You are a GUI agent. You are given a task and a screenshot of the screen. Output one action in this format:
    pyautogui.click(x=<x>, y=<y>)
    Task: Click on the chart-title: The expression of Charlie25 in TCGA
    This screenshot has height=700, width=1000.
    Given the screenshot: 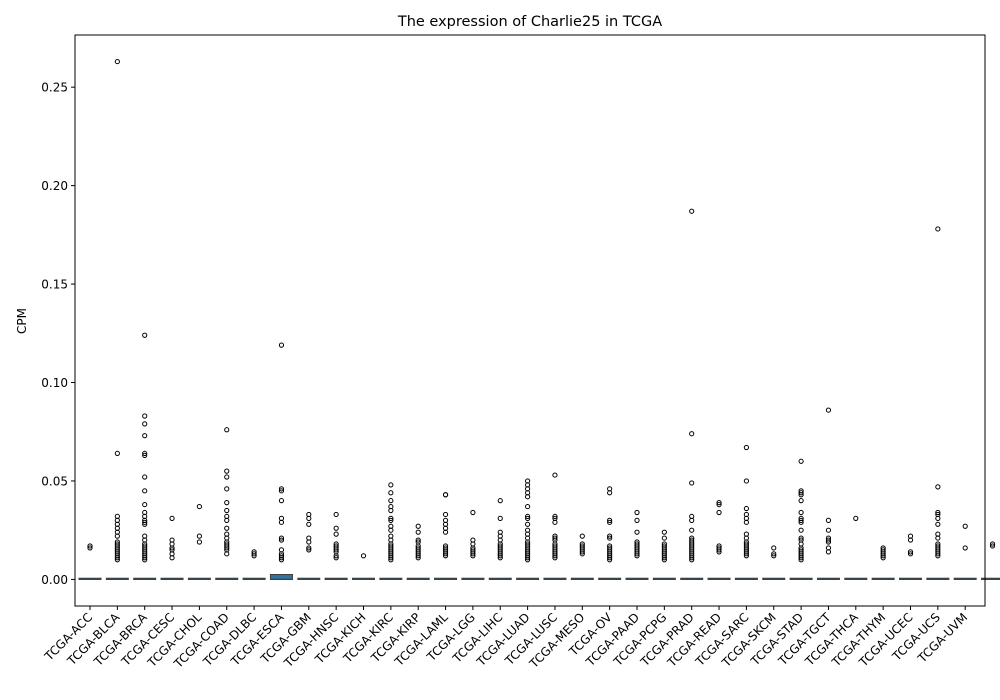 What is the action you would take?
    pyautogui.click(x=529, y=22)
    